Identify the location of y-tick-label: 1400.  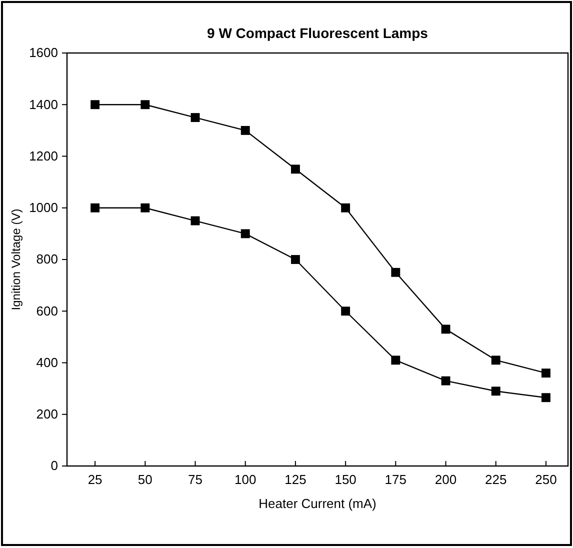
(43, 104).